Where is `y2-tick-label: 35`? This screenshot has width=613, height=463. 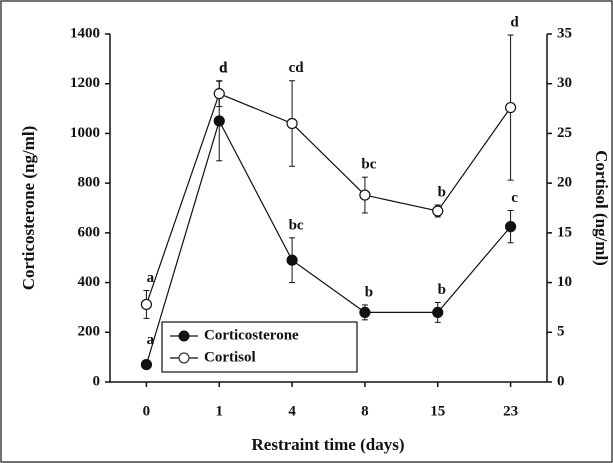
y2-tick-label: 35 is located at coordinates (564, 33).